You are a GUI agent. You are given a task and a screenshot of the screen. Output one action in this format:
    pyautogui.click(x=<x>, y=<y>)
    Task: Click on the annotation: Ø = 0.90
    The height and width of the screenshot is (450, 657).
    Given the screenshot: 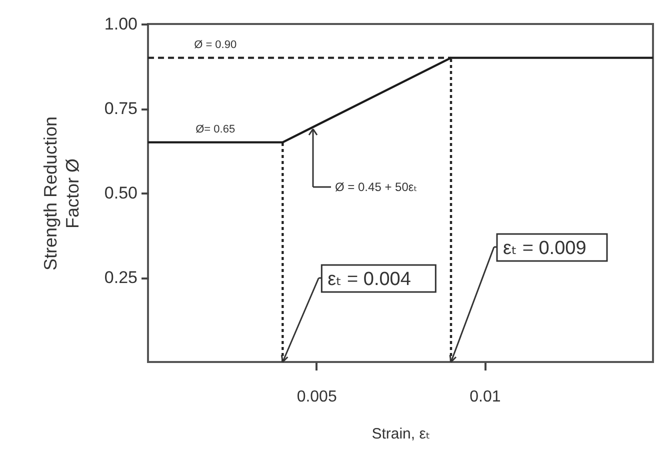 What is the action you would take?
    pyautogui.click(x=215, y=44)
    